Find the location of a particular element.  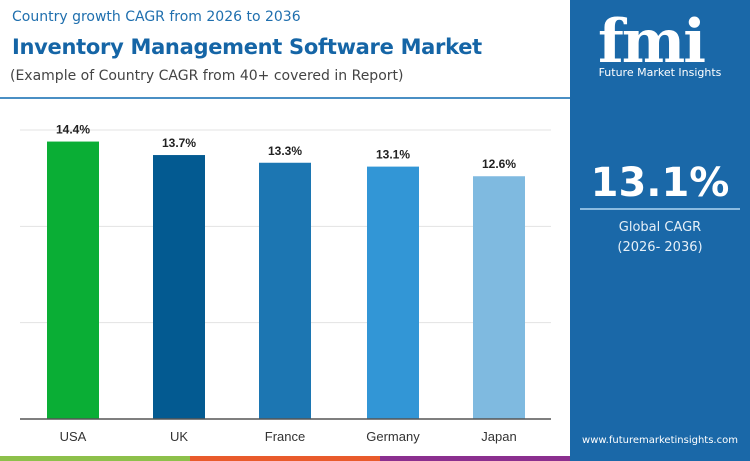

chart-title: Inventory Management Software Market is located at coordinates (247, 47).